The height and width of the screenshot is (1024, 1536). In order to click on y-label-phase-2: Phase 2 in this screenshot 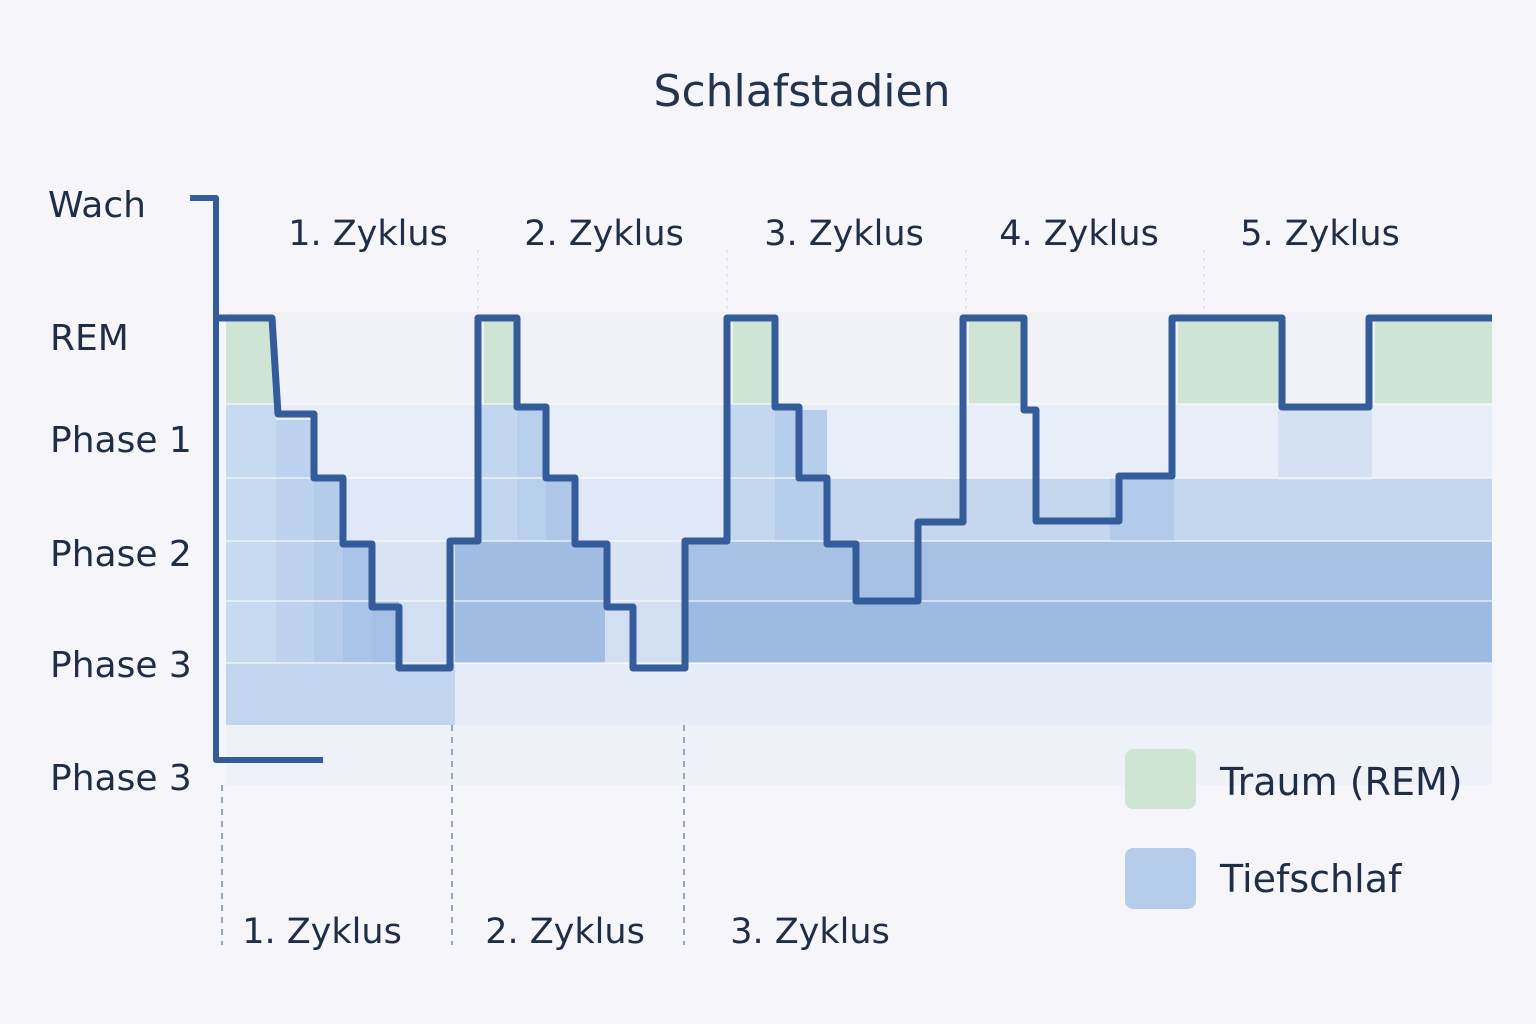, I will do `click(121, 554)`.